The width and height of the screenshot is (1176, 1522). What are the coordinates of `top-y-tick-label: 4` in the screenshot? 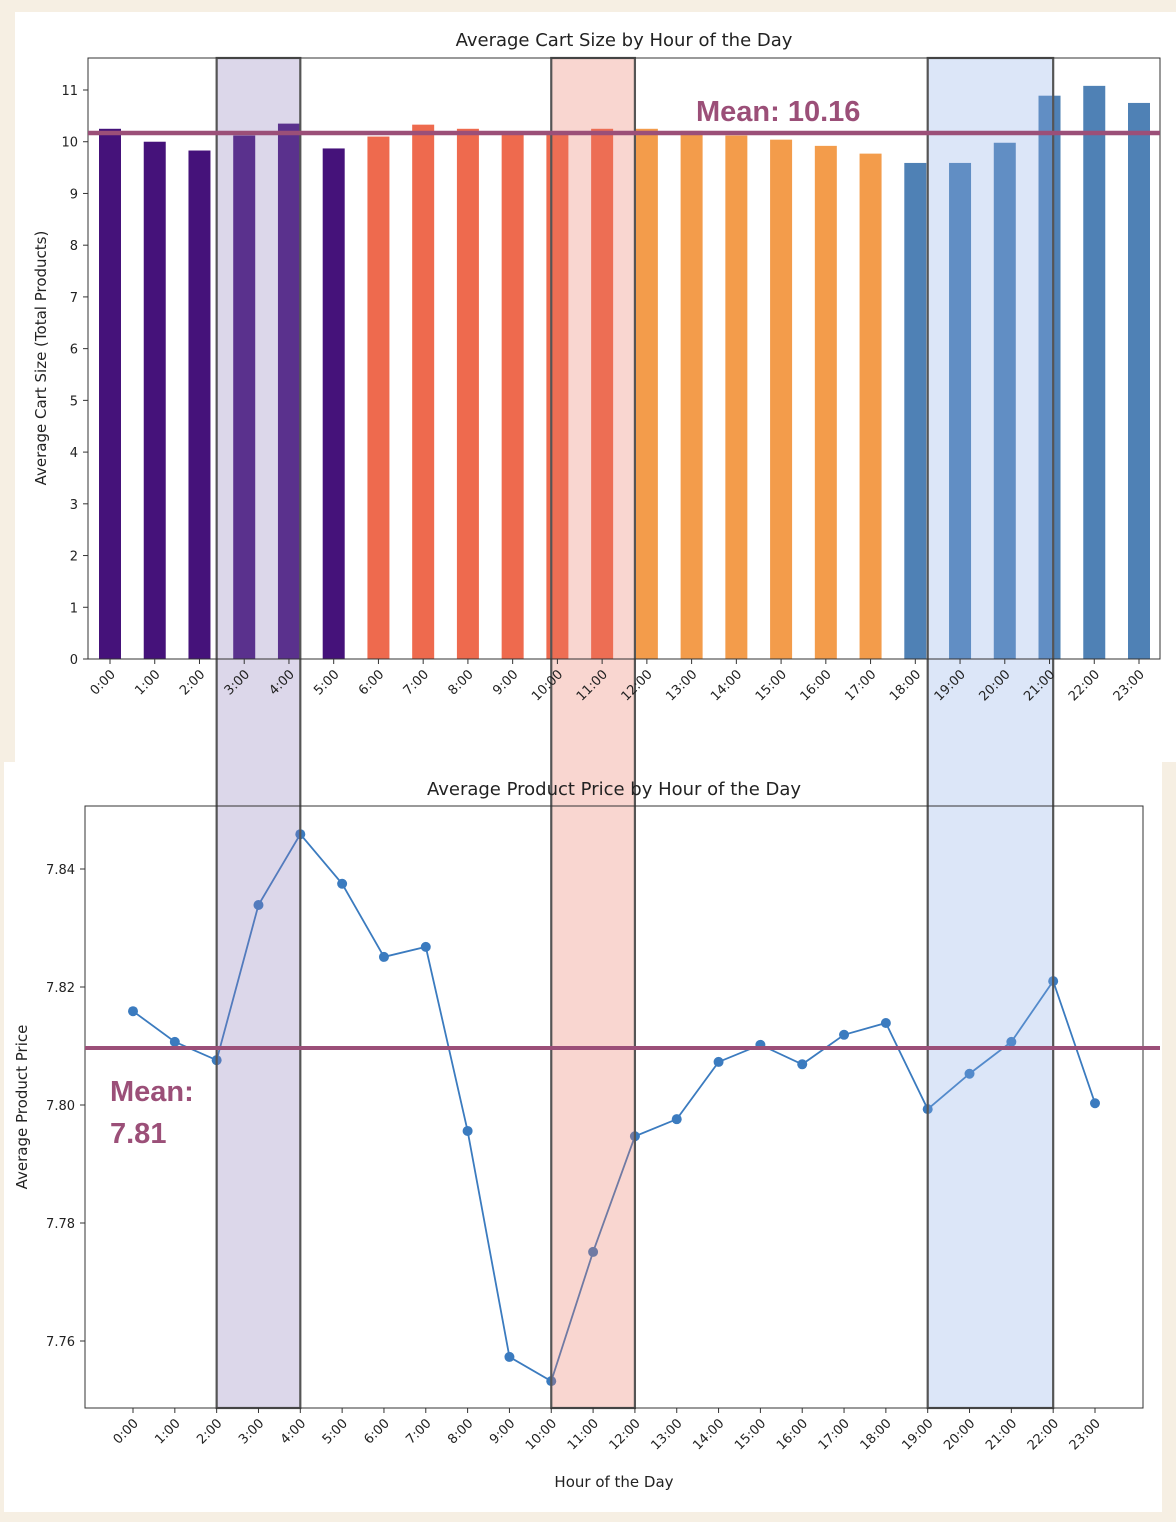 It's located at (74, 453).